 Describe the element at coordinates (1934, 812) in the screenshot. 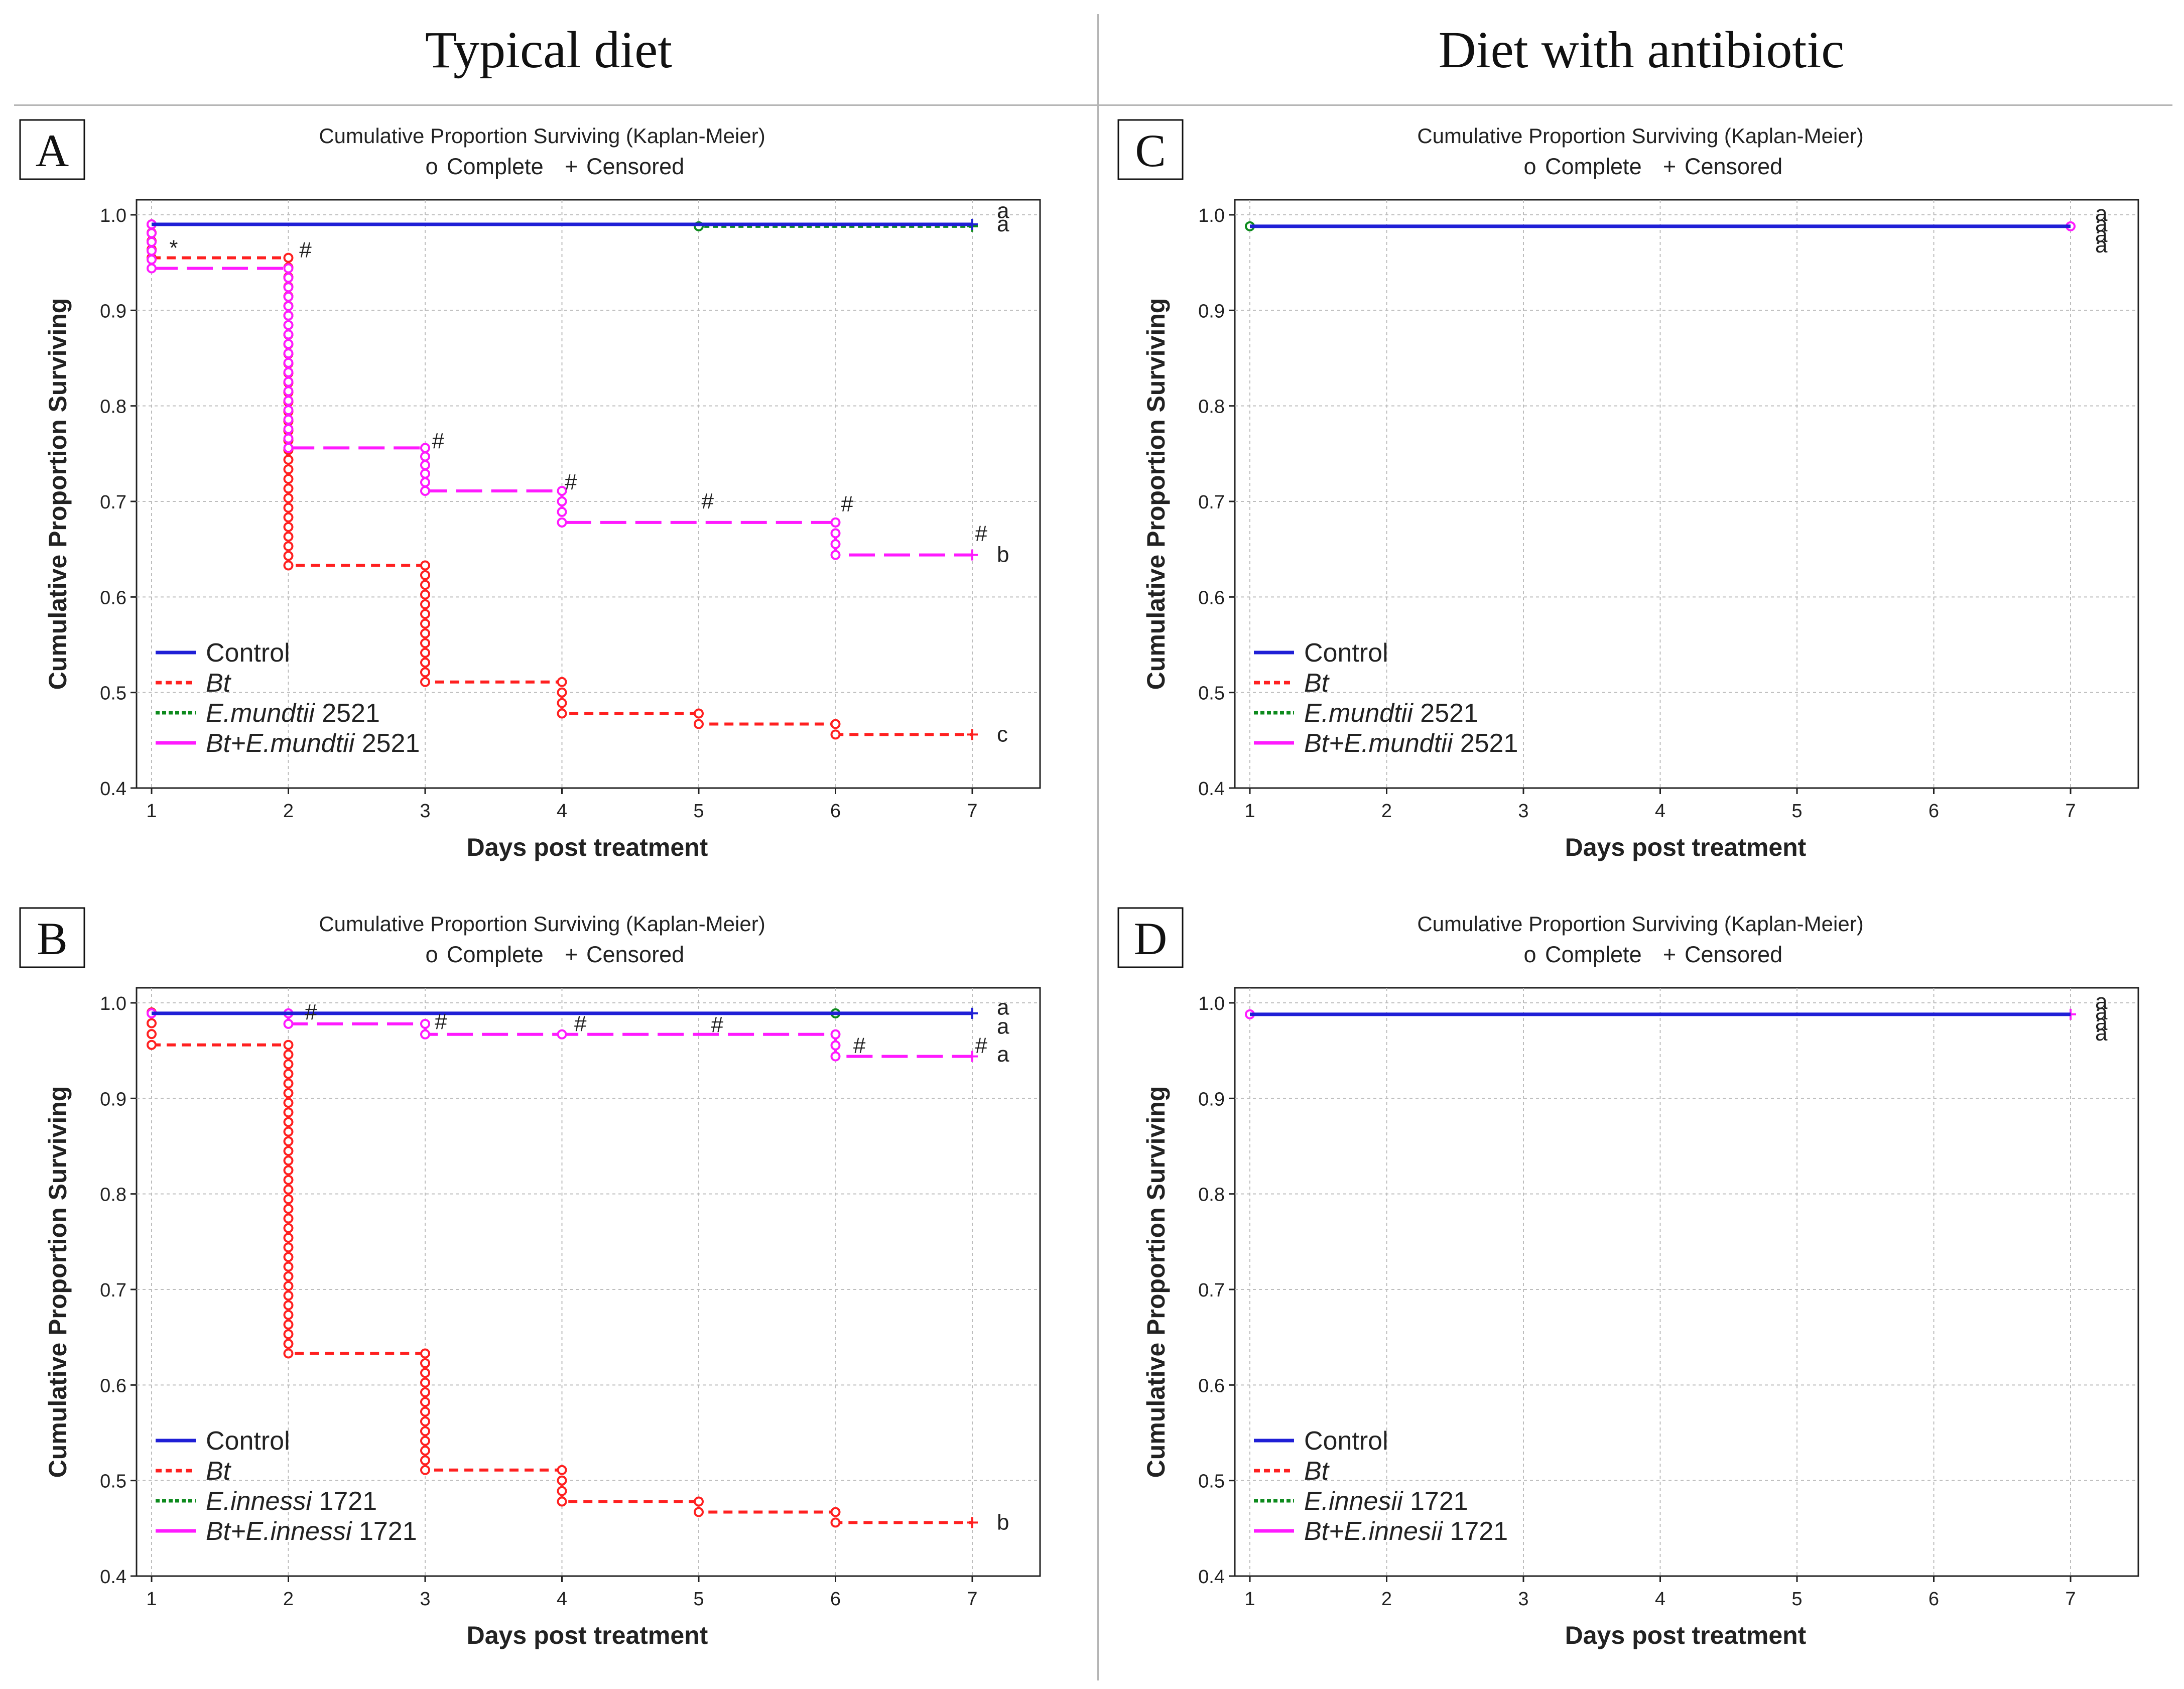

I see `x-tick-label: 6` at that location.